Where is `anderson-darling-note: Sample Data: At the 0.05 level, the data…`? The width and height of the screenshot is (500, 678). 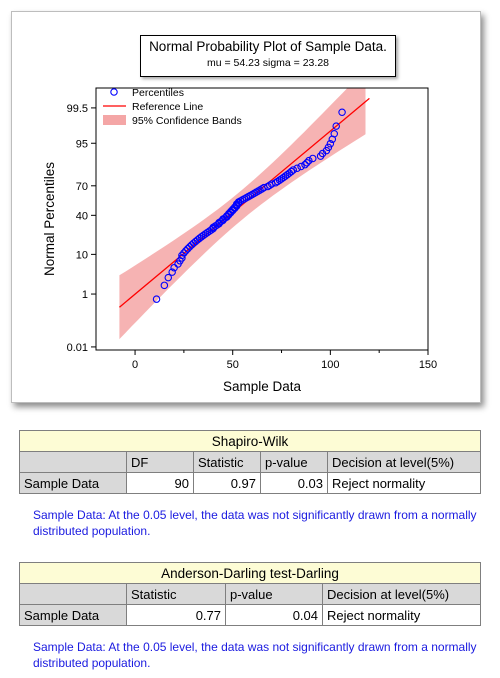
anderson-darling-note: Sample Data: At the 0.05 level, the data… is located at coordinates (255, 655).